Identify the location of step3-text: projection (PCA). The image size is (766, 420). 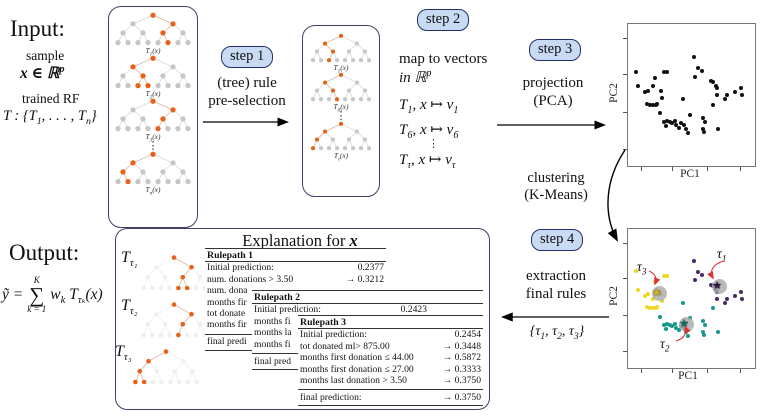
(553, 92).